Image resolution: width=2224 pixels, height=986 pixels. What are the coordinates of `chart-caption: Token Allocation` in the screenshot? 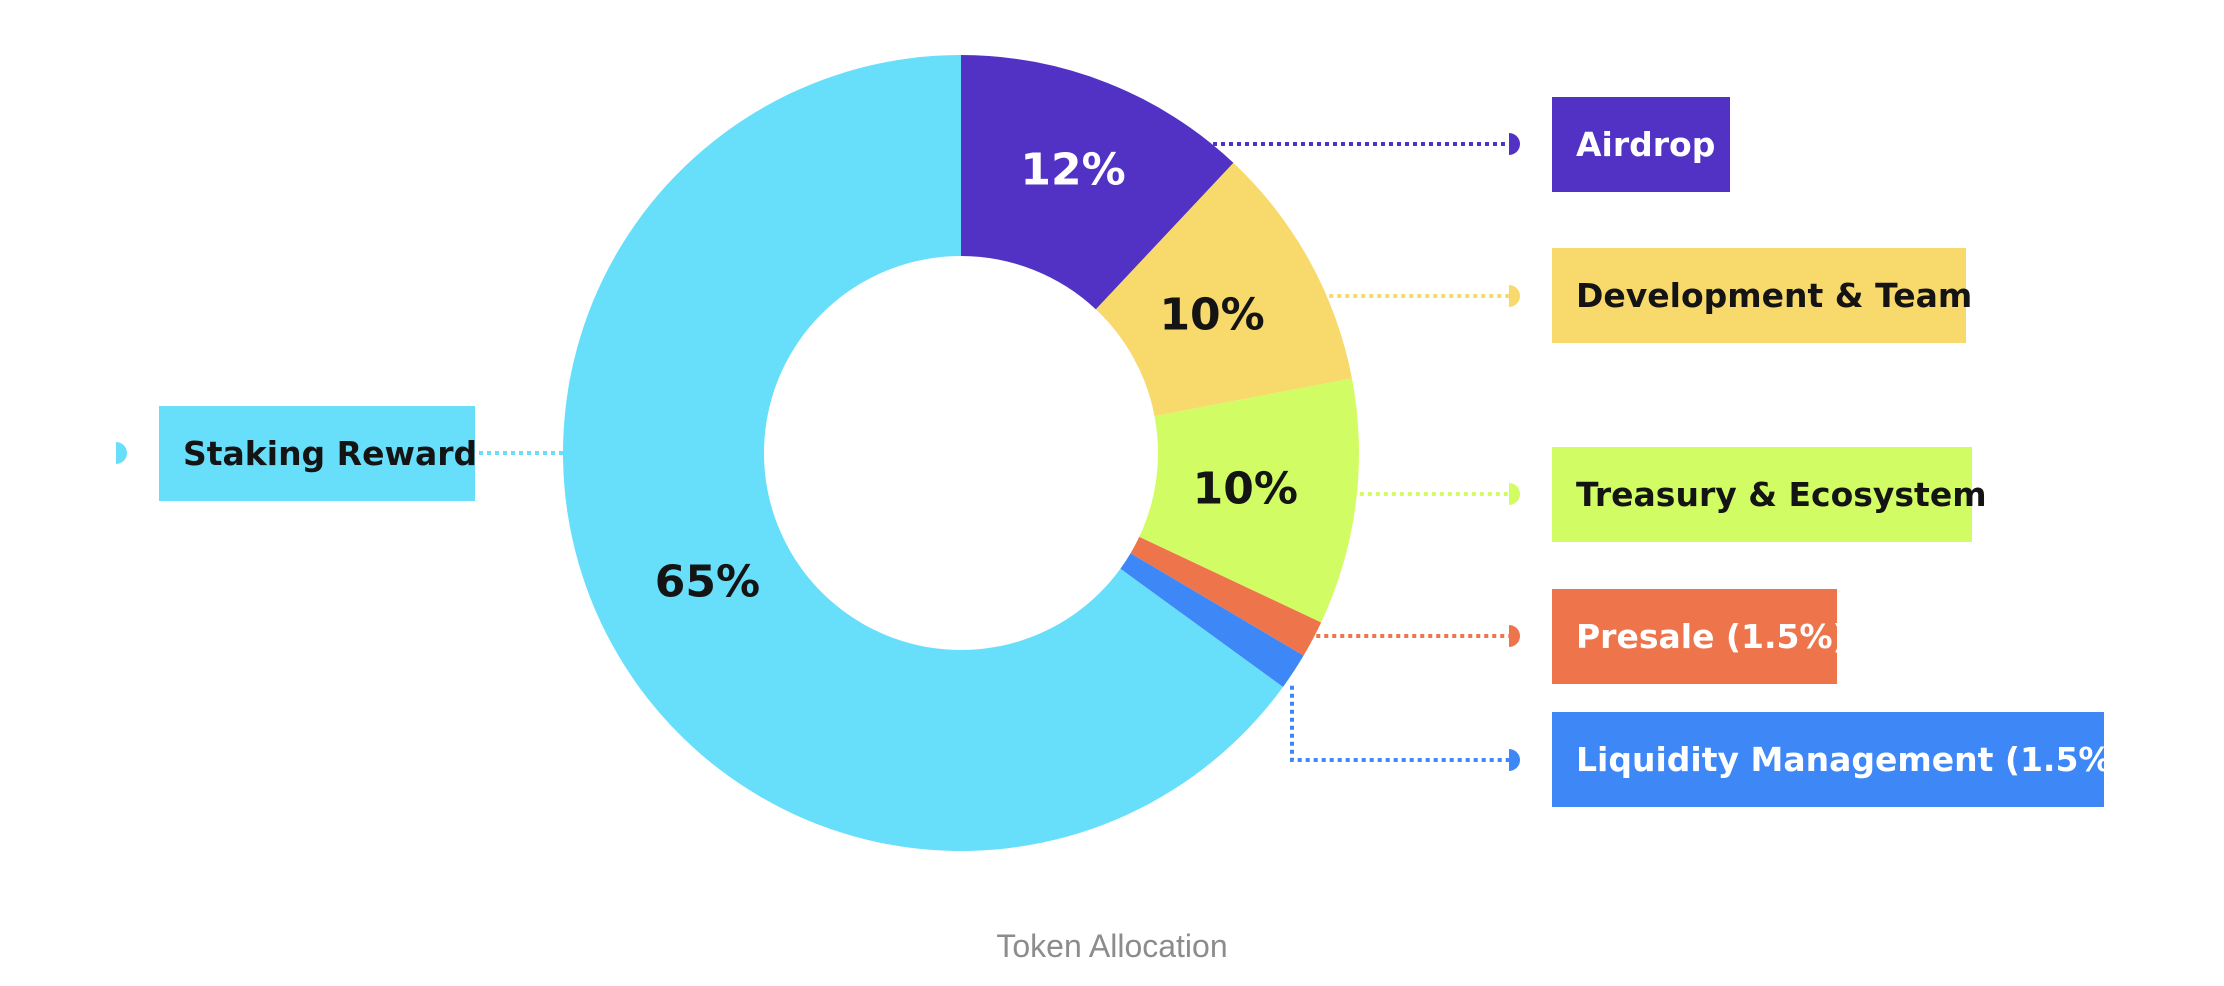 It's located at (1112, 946).